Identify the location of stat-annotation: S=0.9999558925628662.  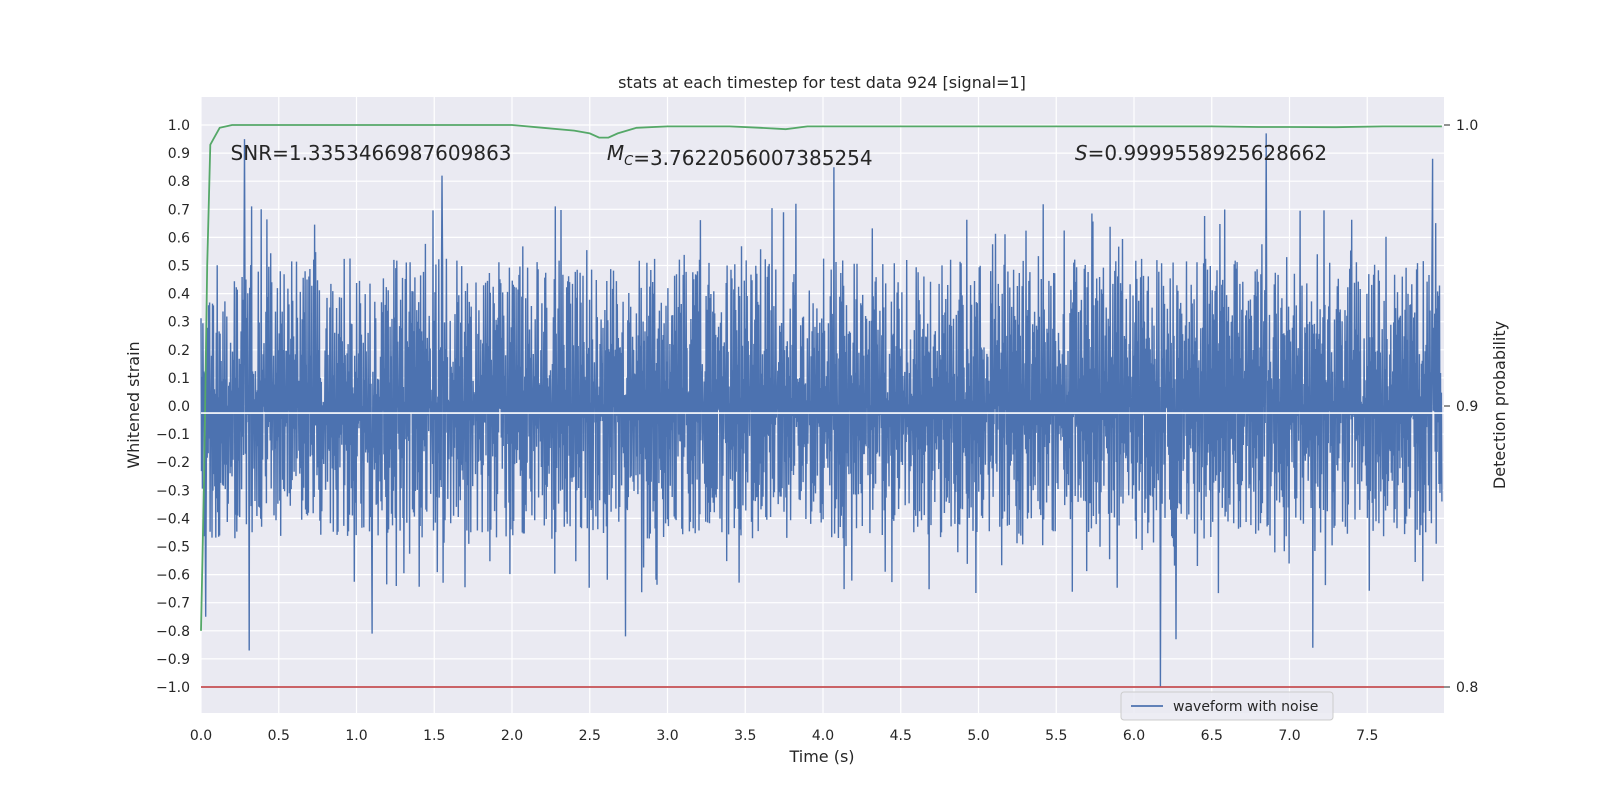
(1201, 153).